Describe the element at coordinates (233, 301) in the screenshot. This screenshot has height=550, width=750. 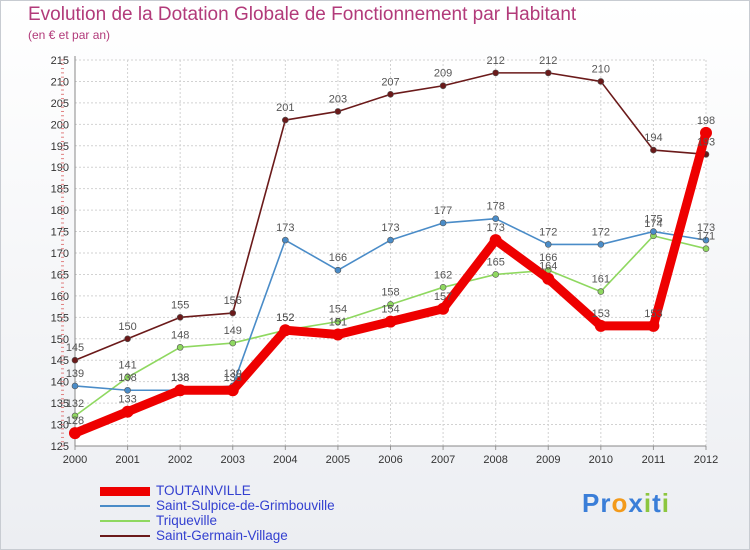
I see `data-label-saint-germain-village: 156` at that location.